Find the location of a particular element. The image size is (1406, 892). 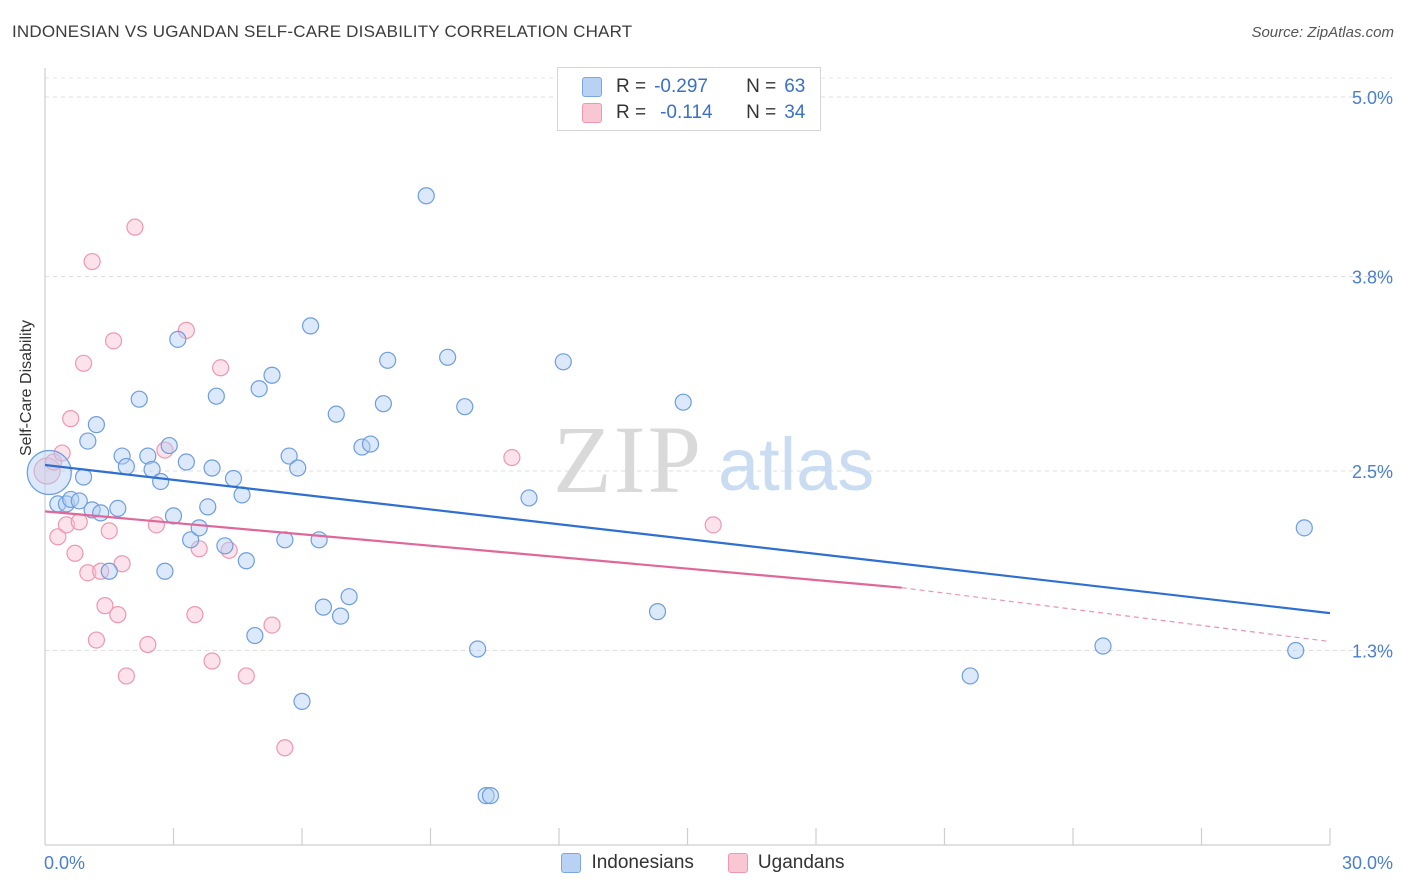

y-tick-label: 1.3% is located at coordinates (1372, 652).